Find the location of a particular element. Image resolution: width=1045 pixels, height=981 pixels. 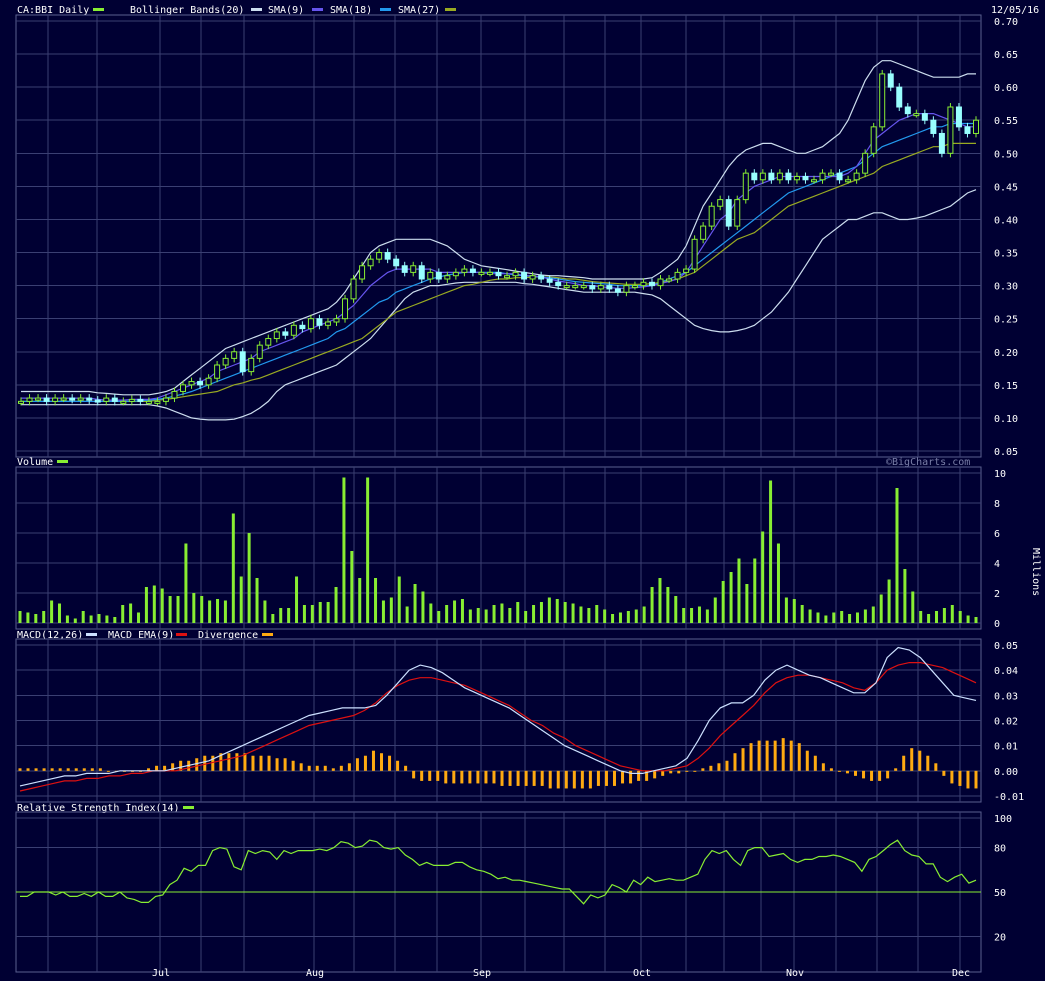

y-tick-label: 0.60 is located at coordinates (1006, 88).